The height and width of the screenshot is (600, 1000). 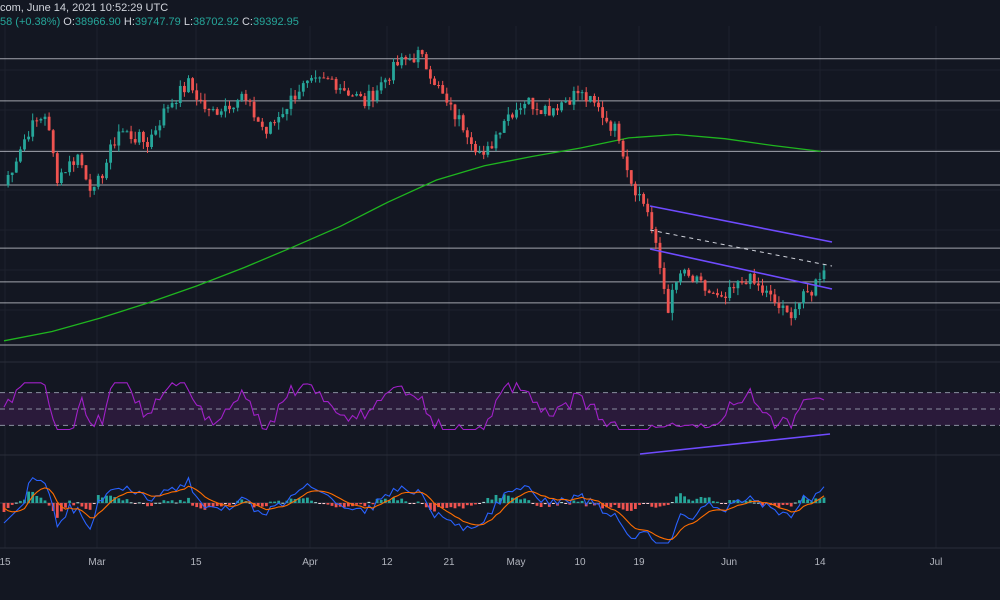 What do you see at coordinates (97, 562) in the screenshot?
I see `x-tick-label: Mar` at bounding box center [97, 562].